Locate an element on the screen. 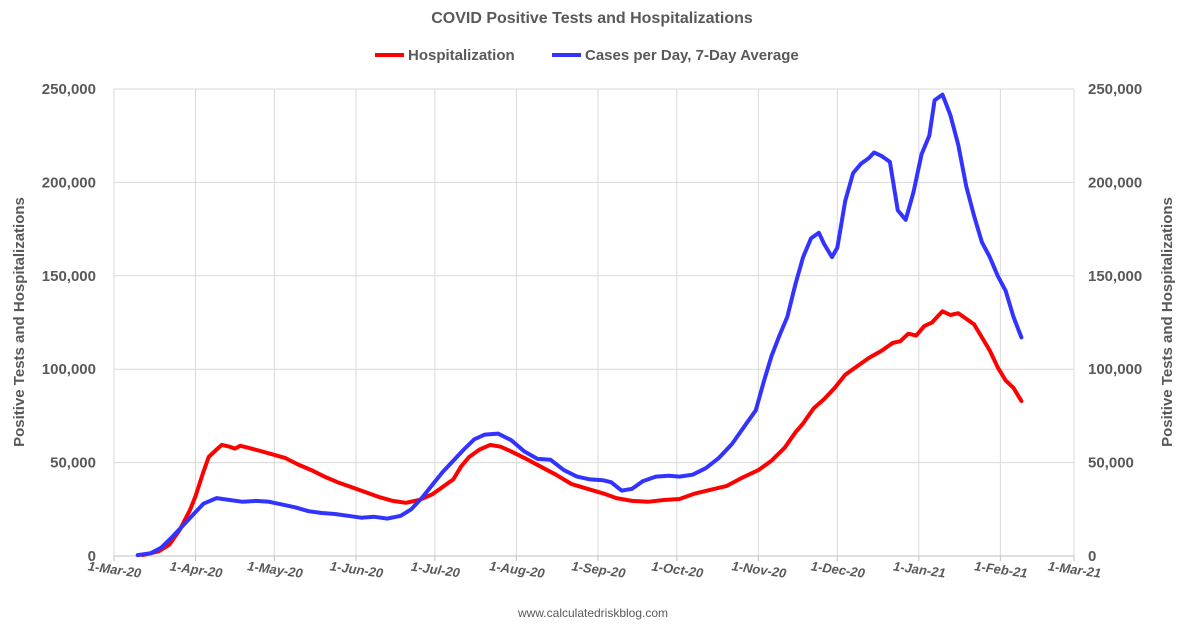  y-tick-label-right: 50,000 is located at coordinates (1111, 463).